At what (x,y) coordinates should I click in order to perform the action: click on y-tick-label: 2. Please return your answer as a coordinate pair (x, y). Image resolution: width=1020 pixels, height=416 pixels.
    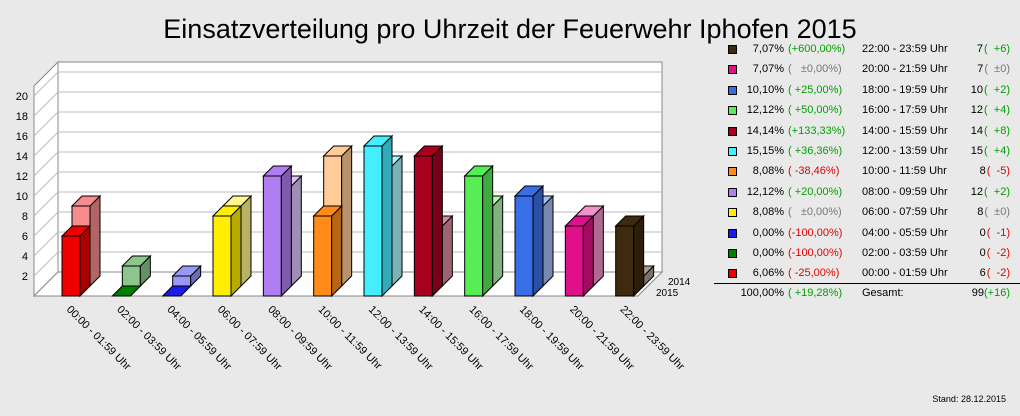
    Looking at the image, I should click on (25, 277).